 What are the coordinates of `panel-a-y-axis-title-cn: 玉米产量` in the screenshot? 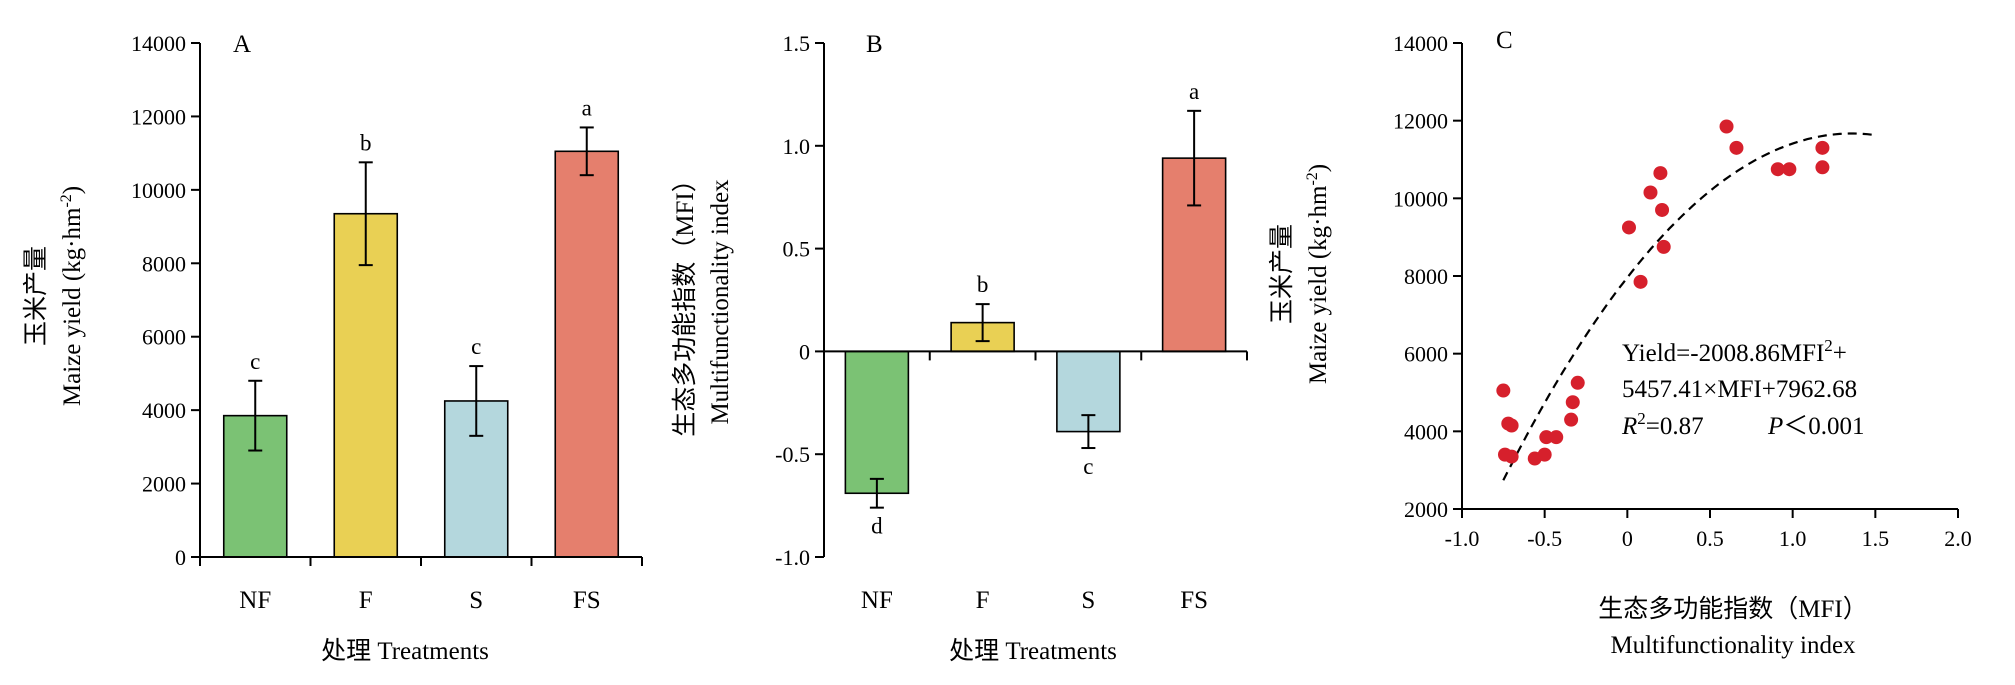 It's located at (36, 296).